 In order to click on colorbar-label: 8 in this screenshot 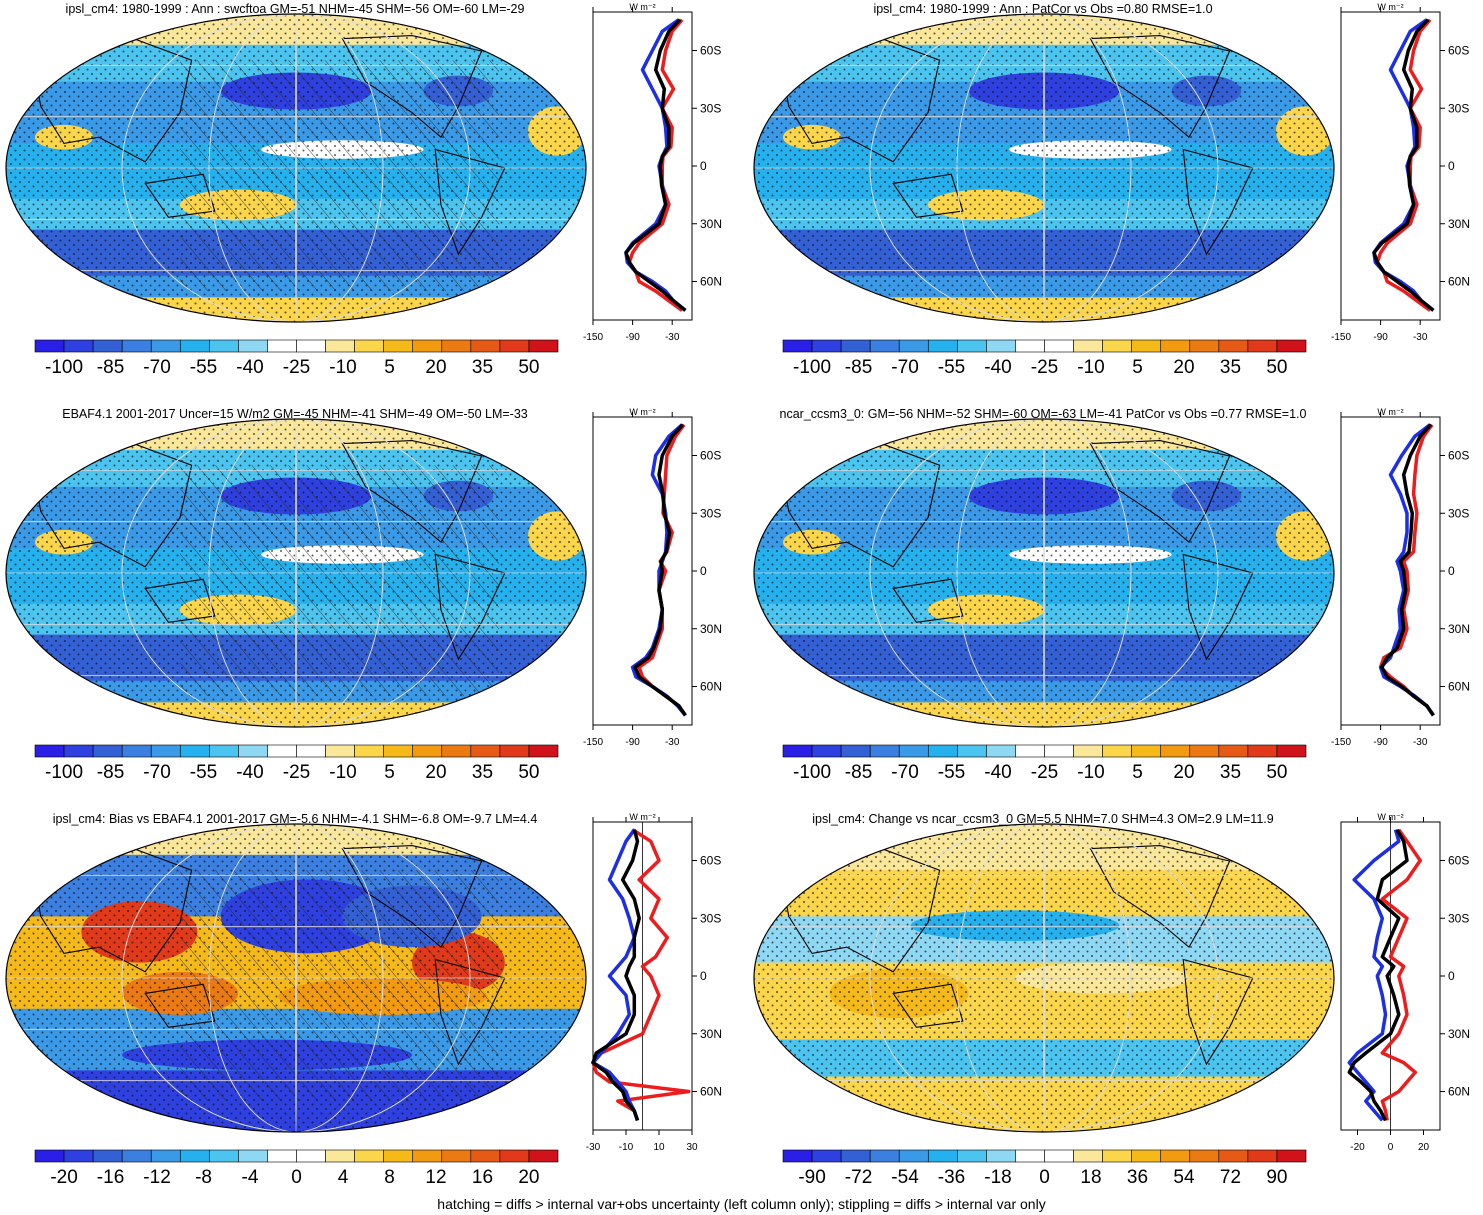, I will do `click(389, 1177)`.